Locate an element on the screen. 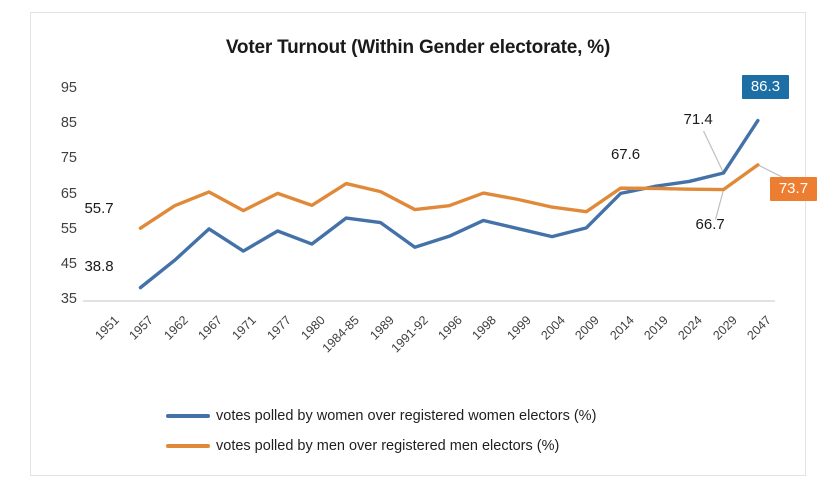 The image size is (836, 496). y-axis-tick-label: 75 is located at coordinates (68, 158).